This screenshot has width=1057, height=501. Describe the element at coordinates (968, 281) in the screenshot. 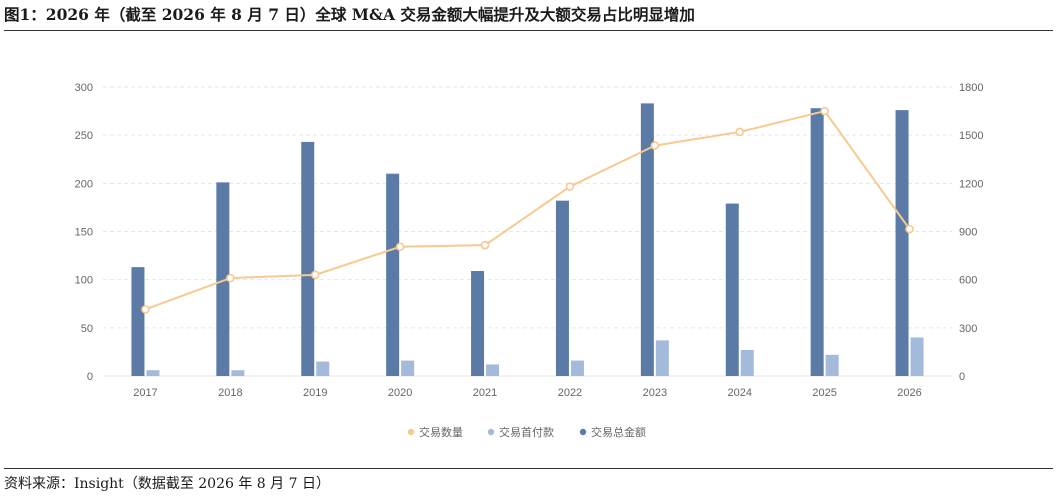

I see `right-tick-label: 600` at that location.